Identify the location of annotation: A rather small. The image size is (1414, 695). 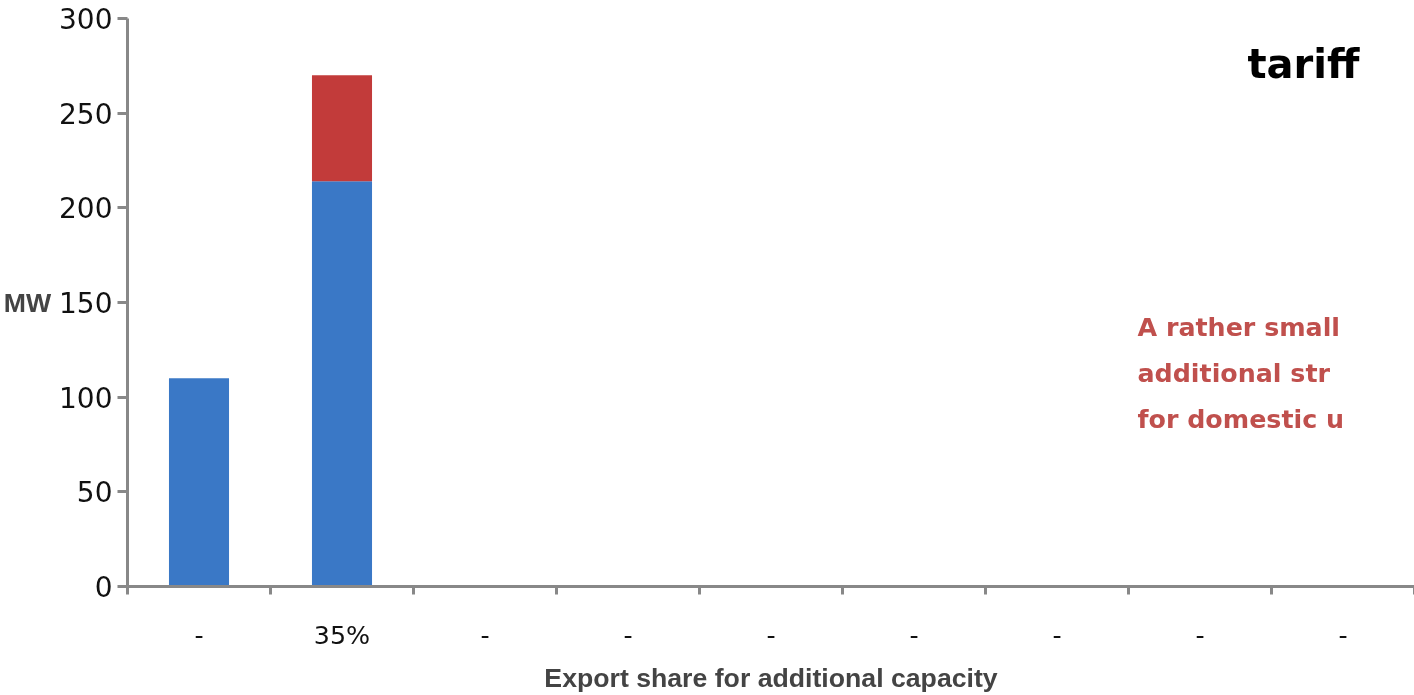
(1239, 326).